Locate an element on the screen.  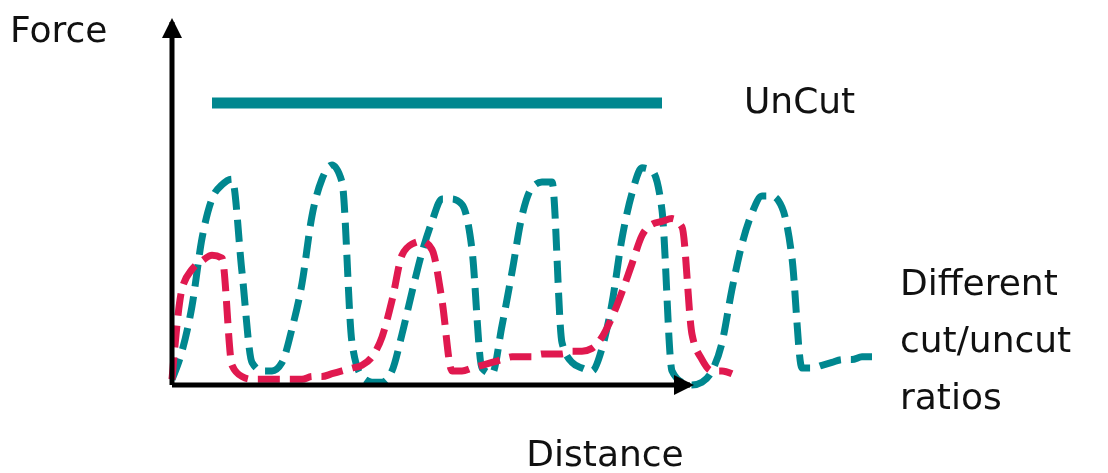
text: UnCut is located at coordinates (800, 100).